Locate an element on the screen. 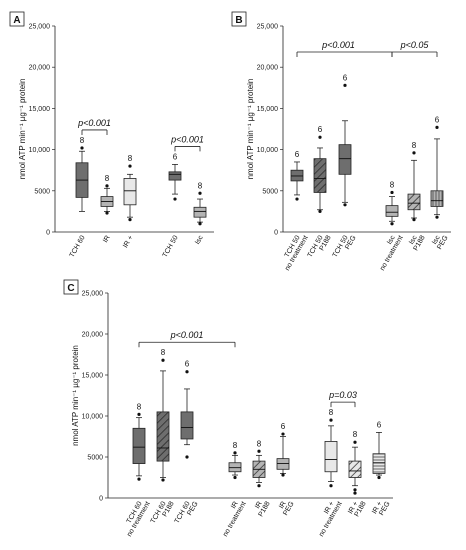 This screenshot has height=550, width=466. panel-letter: C is located at coordinates (70, 288).